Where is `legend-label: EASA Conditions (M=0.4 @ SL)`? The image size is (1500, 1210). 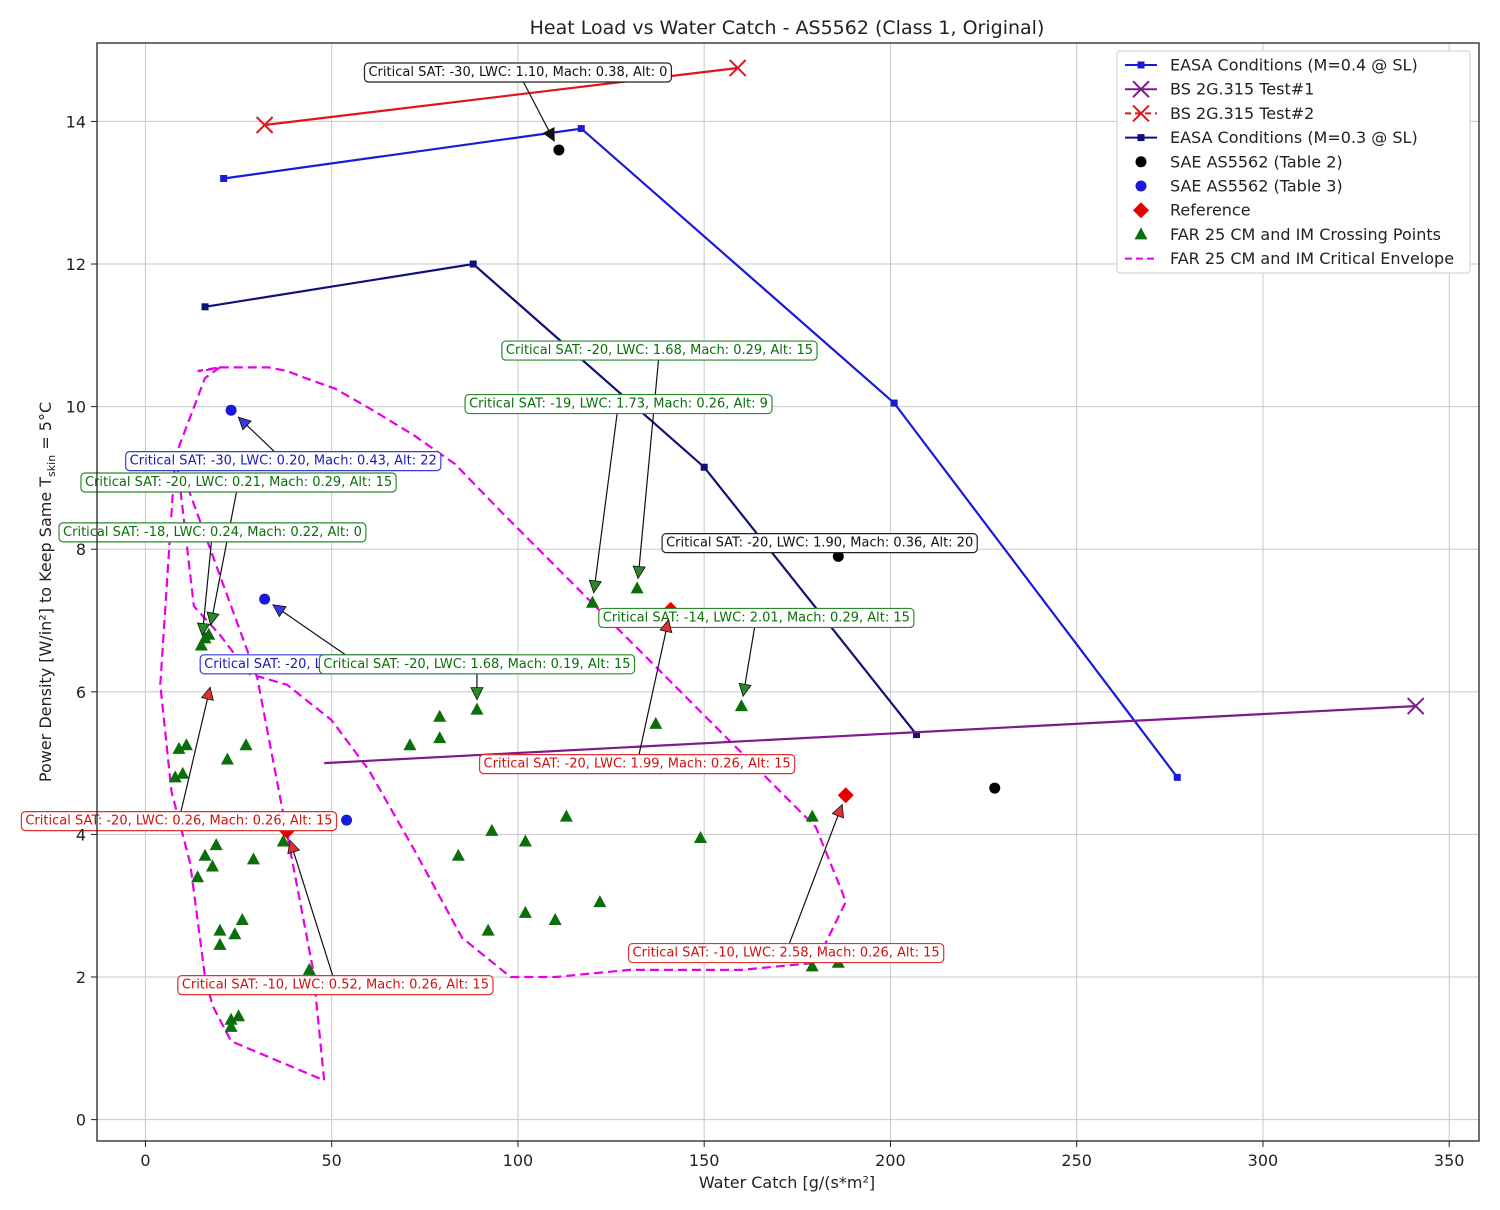 legend-label: EASA Conditions (M=0.4 @ SL) is located at coordinates (1294, 65).